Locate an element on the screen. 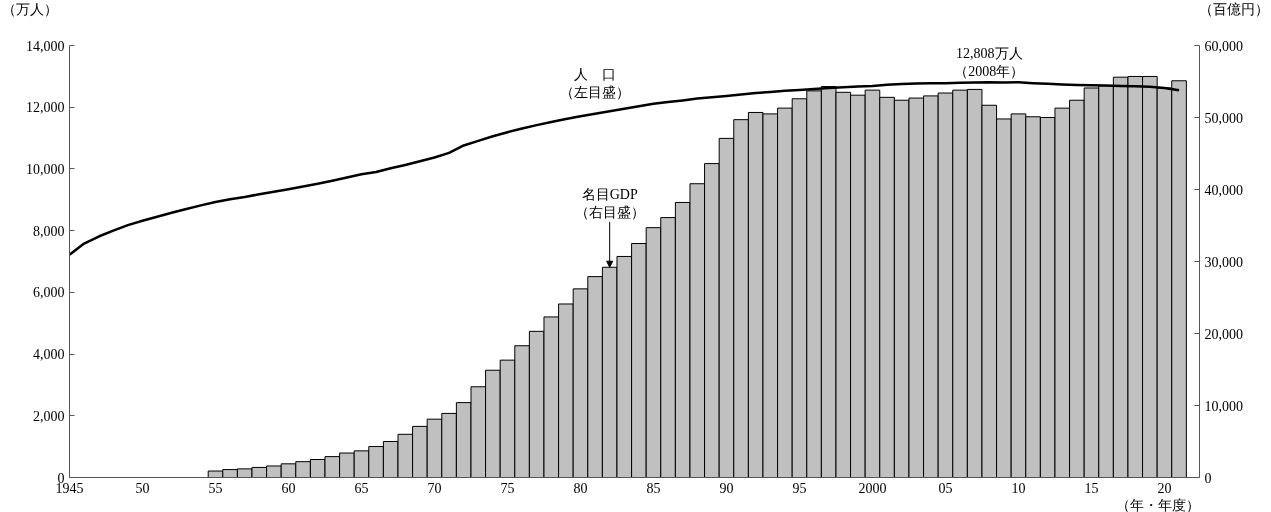 Image resolution: width=1271 pixels, height=512 pixels. y2-tick-label: 50,000 is located at coordinates (1223, 118).